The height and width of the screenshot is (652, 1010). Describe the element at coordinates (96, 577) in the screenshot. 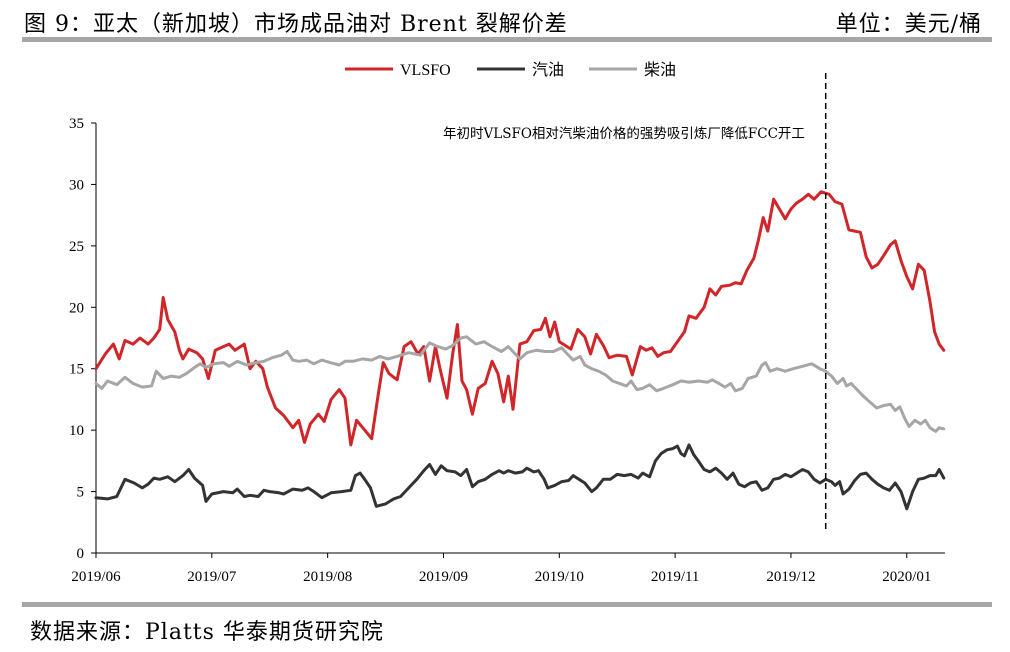

I see `x-tick-label: 2019/06` at that location.